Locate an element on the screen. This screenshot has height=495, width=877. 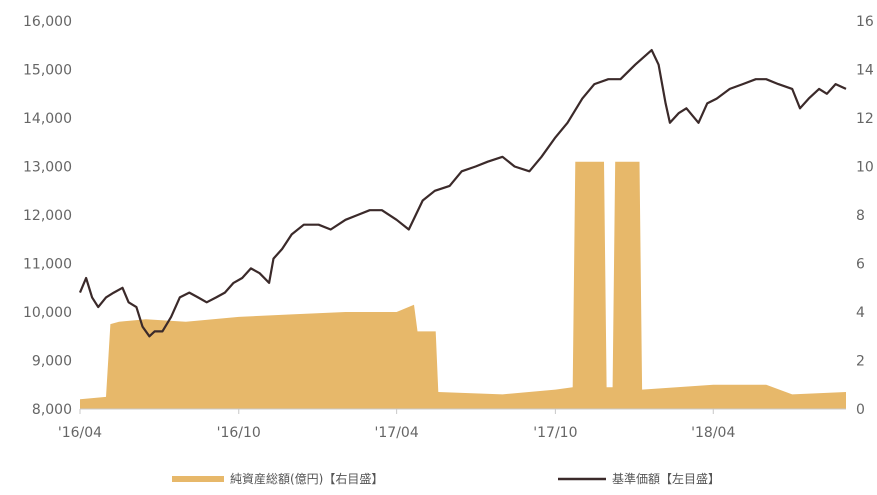
right-tick-label: 10 is located at coordinates (865, 168).